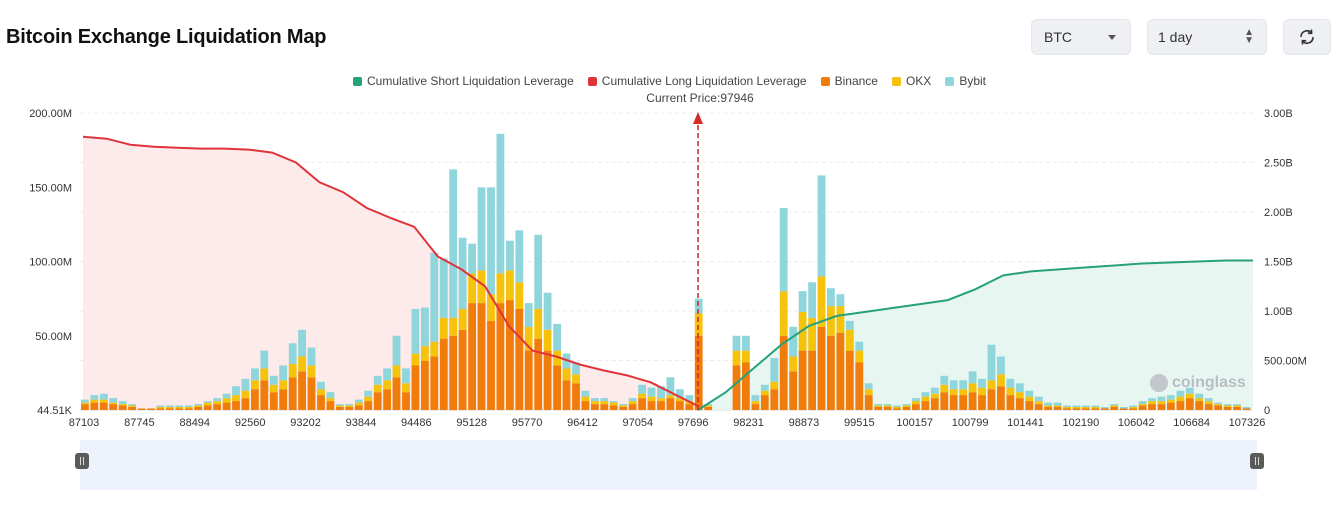 The width and height of the screenshot is (1339, 508). What do you see at coordinates (896, 81) in the screenshot?
I see `legend-swatch` at bounding box center [896, 81].